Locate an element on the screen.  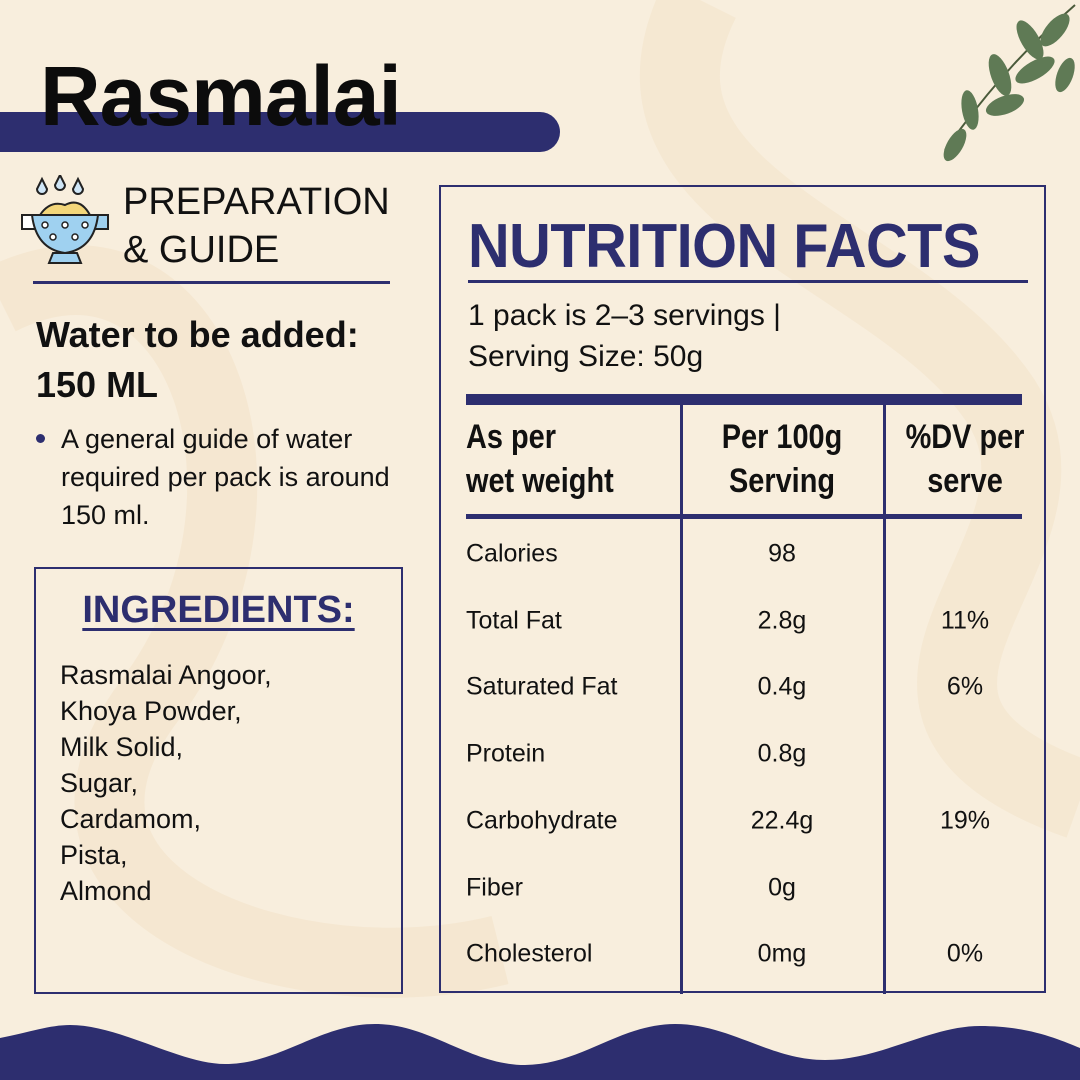
table-row: Fiber 0g is located at coordinates (742, 888).